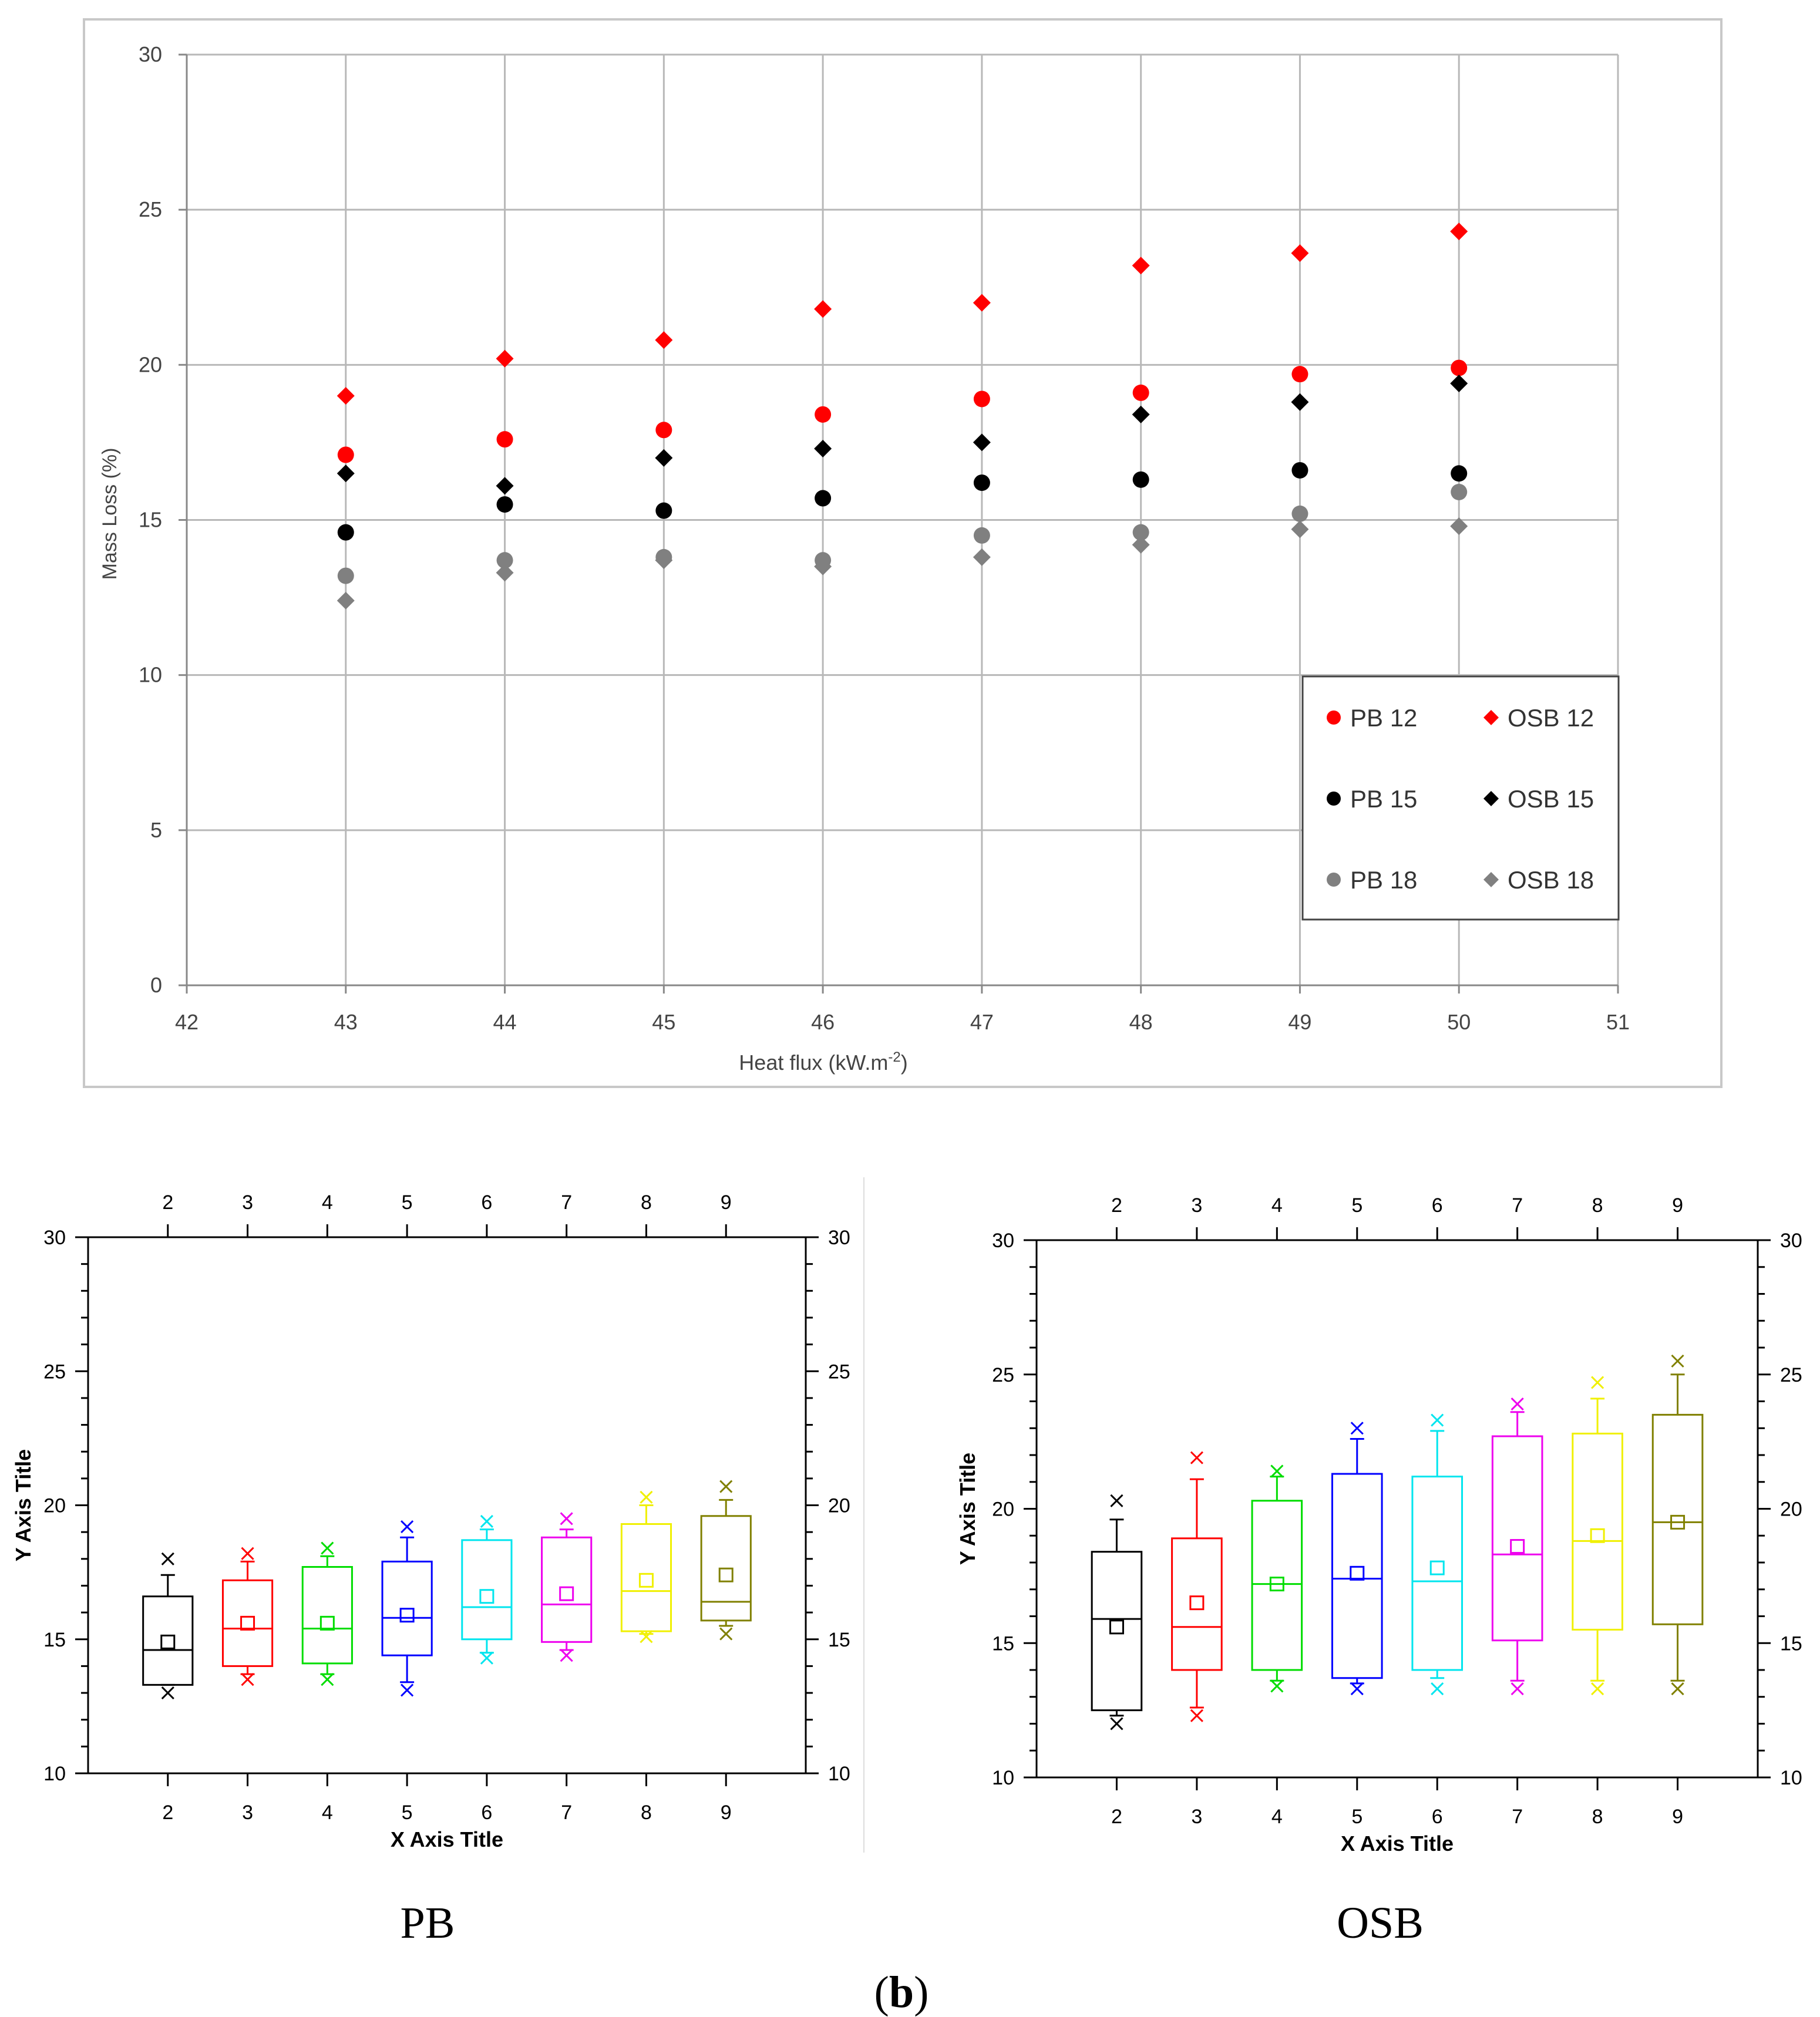  I want to click on x2-tick-label: 9, so click(1677, 1206).